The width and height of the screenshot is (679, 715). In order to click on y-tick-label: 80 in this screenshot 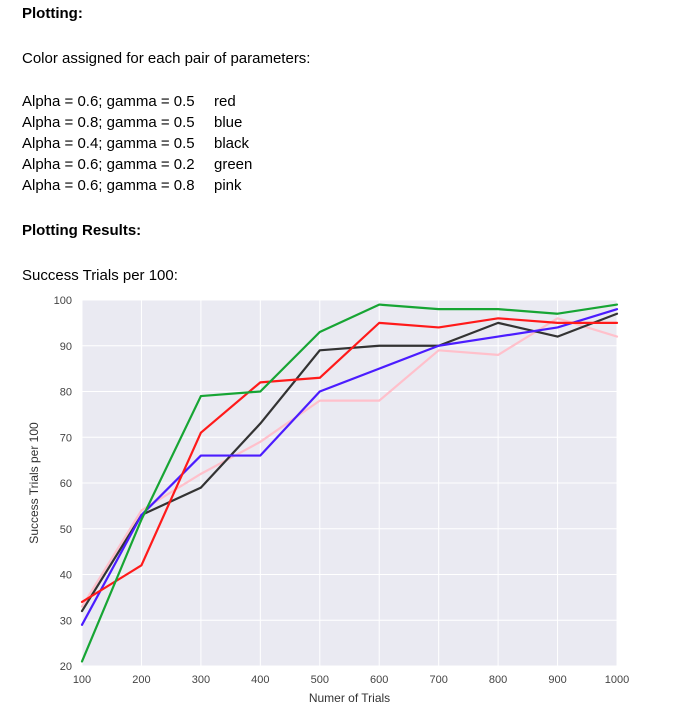, I will do `click(66, 393)`.